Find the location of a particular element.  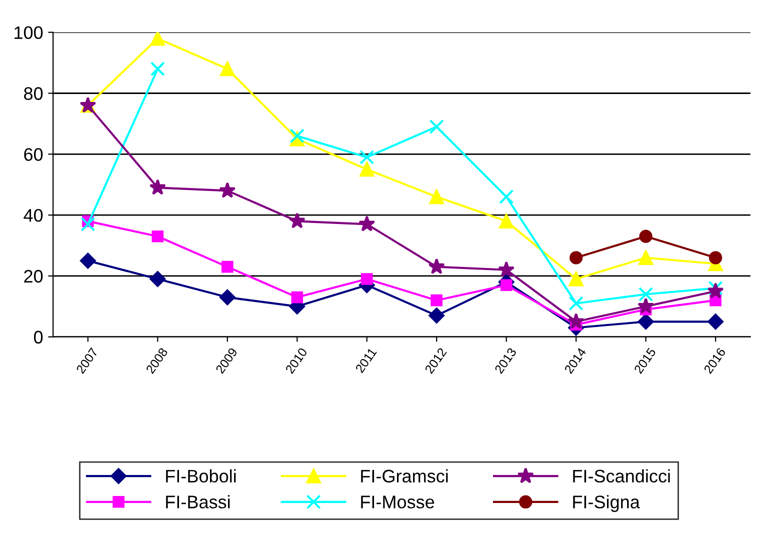

y-tick-label: 0 is located at coordinates (38, 337).